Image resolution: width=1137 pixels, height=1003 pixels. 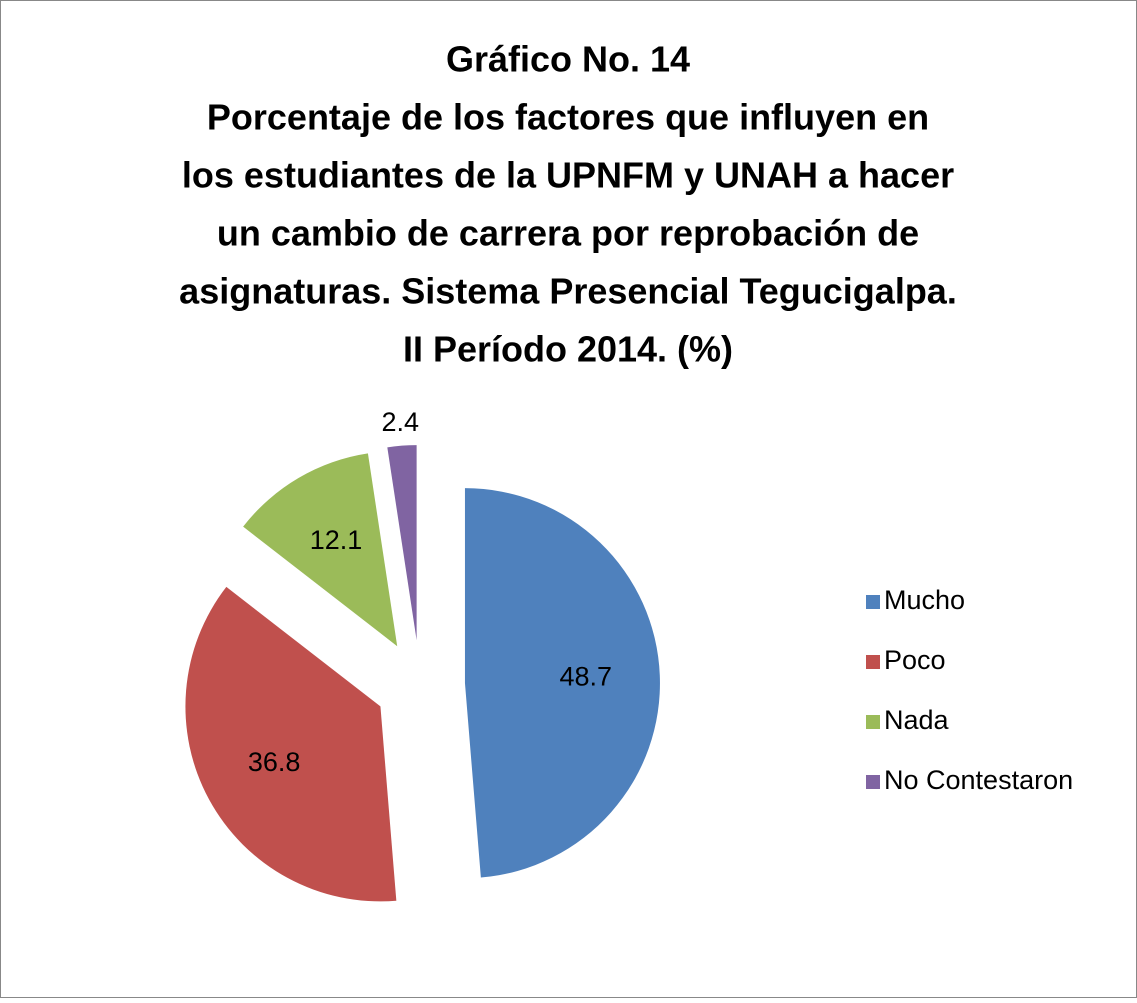 I want to click on chart-title: un cambio de carrera por reprobación de, so click(x=568, y=233).